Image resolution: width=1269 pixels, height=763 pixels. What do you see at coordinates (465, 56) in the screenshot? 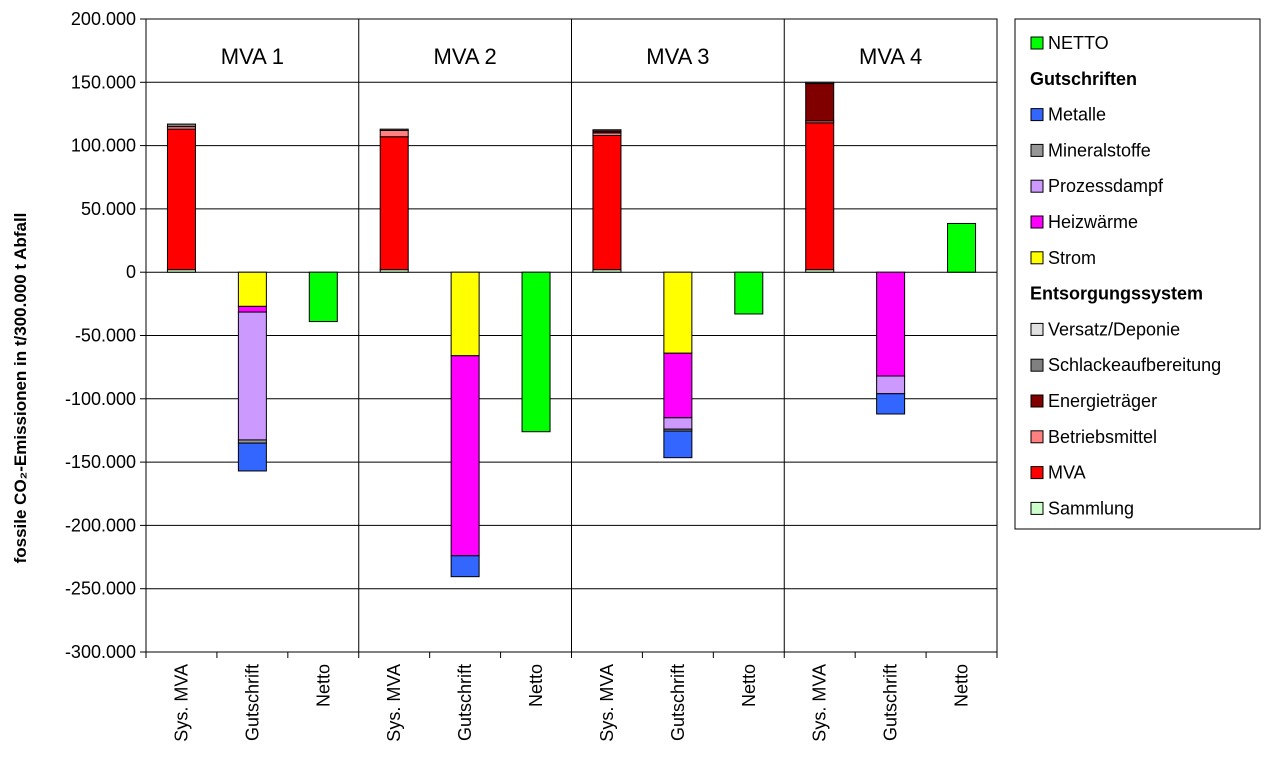
I see `group-label: MVA 2` at bounding box center [465, 56].